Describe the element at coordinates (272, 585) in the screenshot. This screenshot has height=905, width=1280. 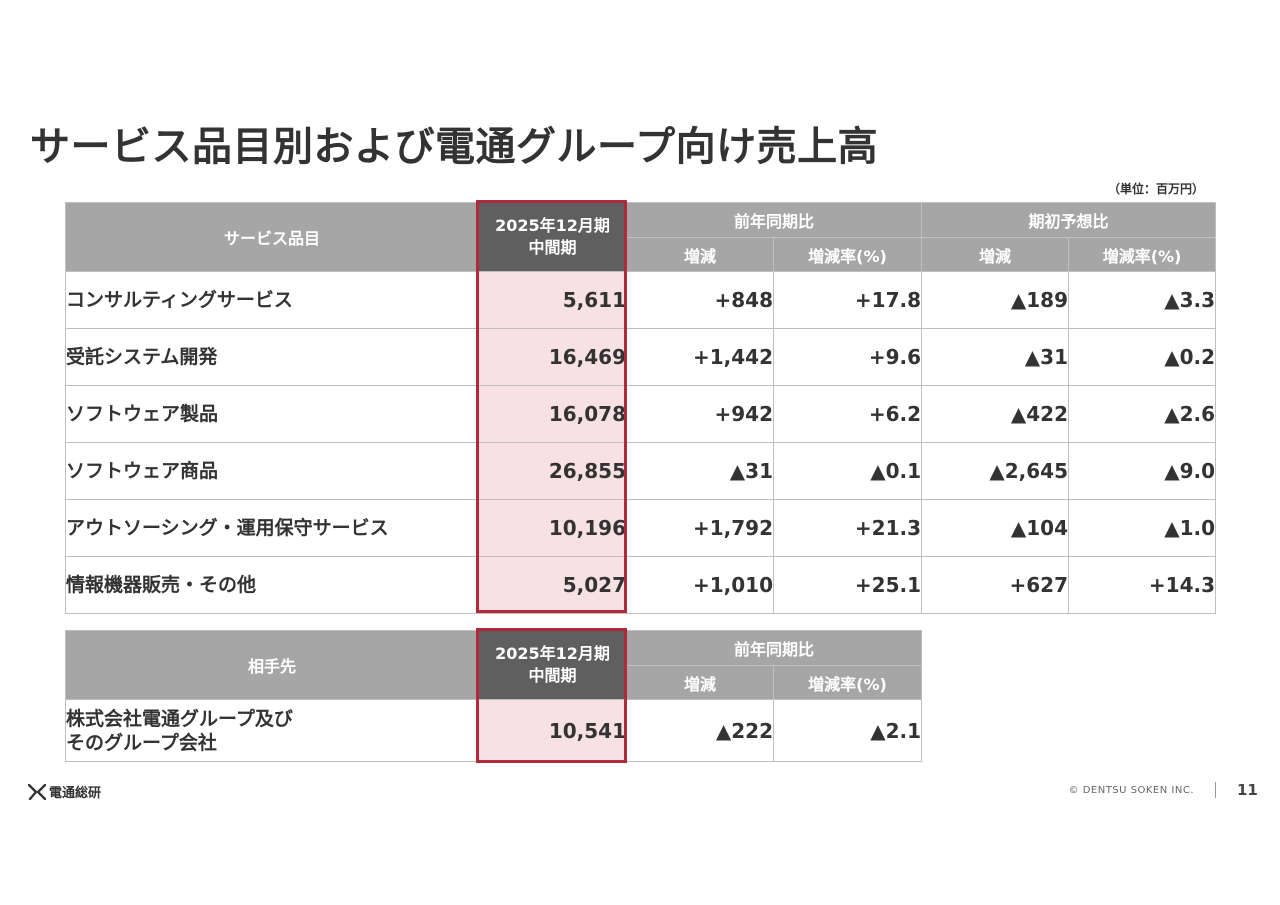
I see `row-label: 情報機器販売・その他` at that location.